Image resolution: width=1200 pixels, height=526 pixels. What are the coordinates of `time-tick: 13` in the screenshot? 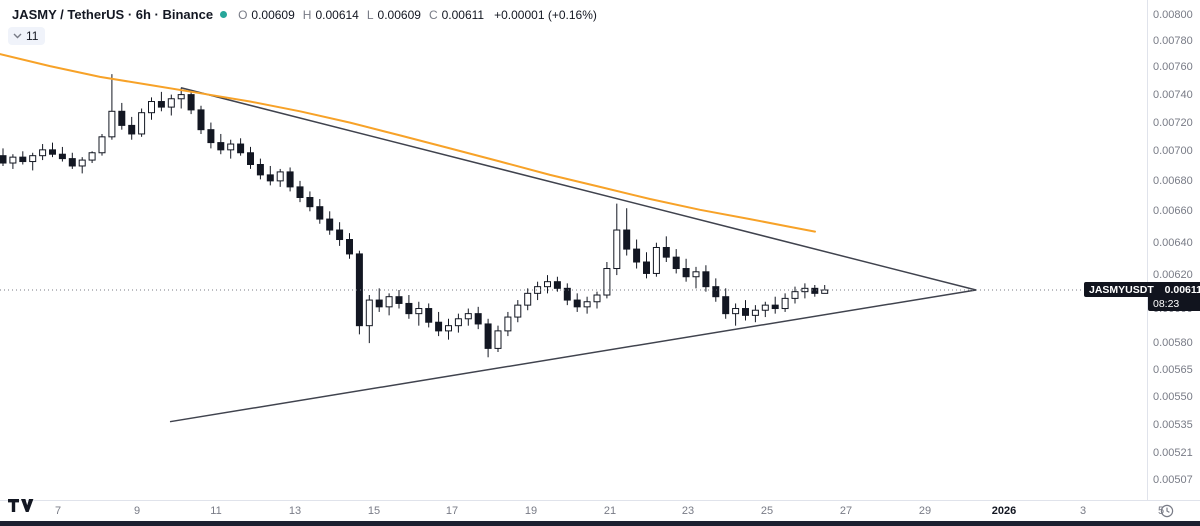 It's located at (295, 511).